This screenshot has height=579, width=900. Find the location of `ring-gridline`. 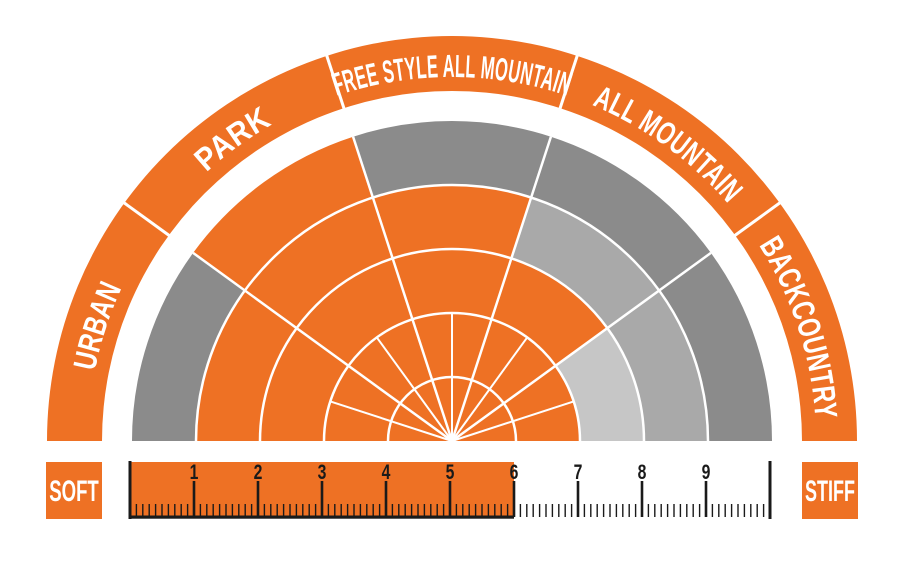

ring-gridline is located at coordinates (452, 344).